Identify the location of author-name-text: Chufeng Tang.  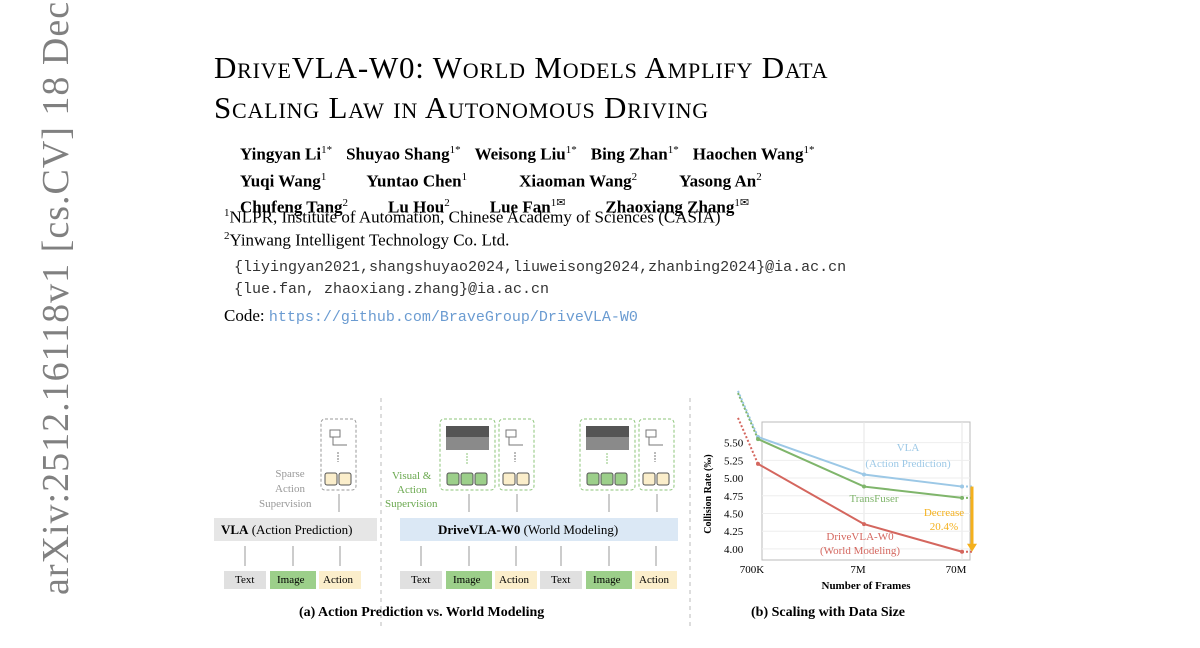
(291, 207).